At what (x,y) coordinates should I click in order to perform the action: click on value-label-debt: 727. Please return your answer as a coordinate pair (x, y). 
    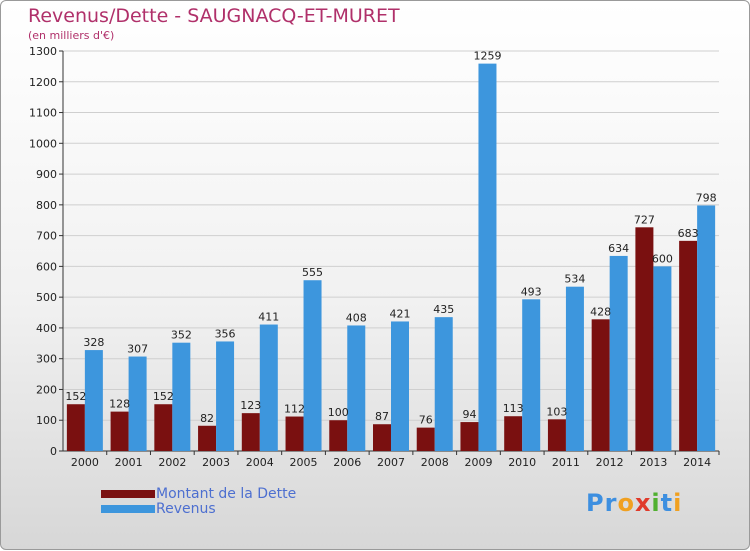
    Looking at the image, I should click on (644, 219).